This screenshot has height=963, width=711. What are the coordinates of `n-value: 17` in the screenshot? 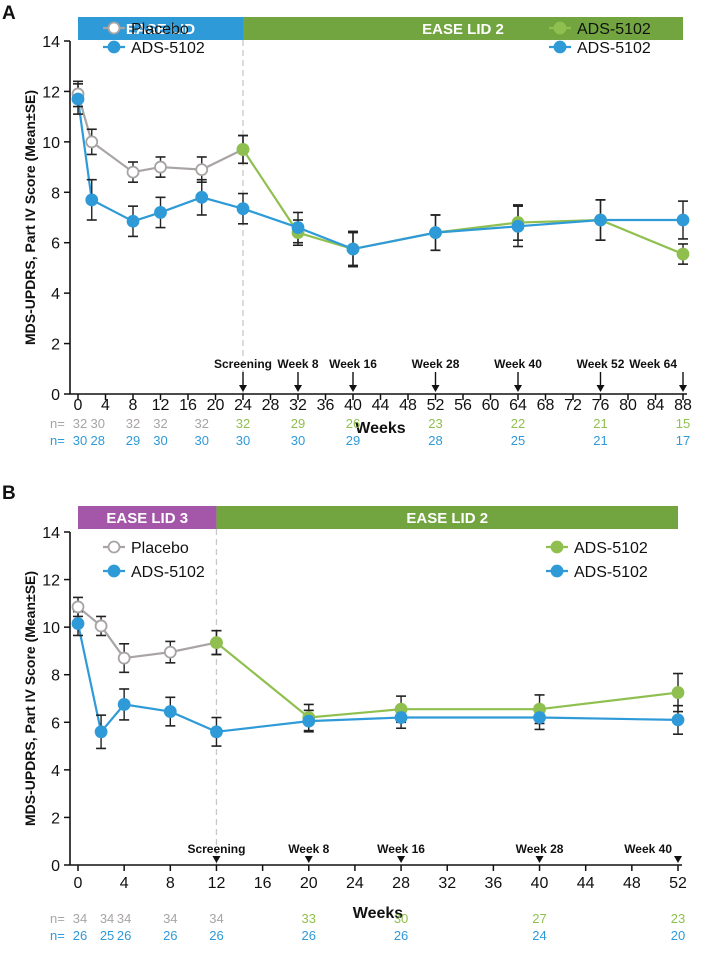 It's located at (683, 440).